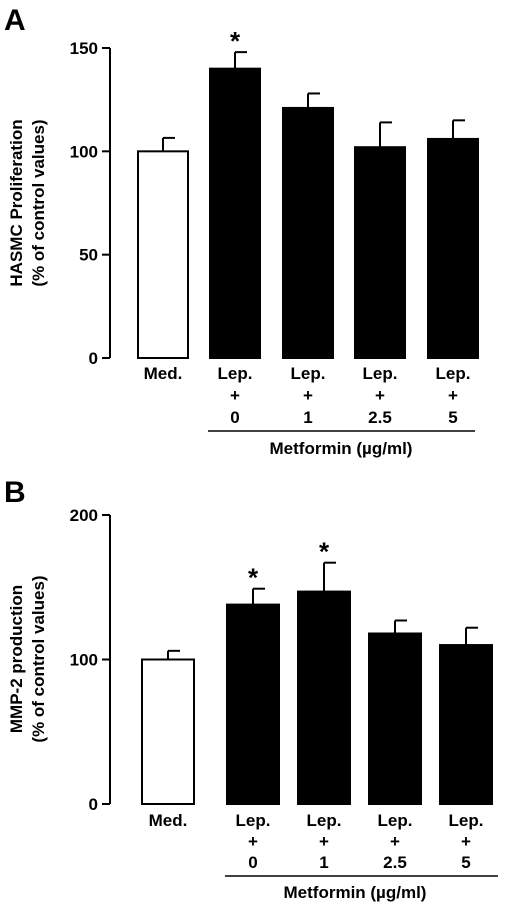 This screenshot has width=520, height=908. What do you see at coordinates (15, 492) in the screenshot?
I see `panel-label: B` at bounding box center [15, 492].